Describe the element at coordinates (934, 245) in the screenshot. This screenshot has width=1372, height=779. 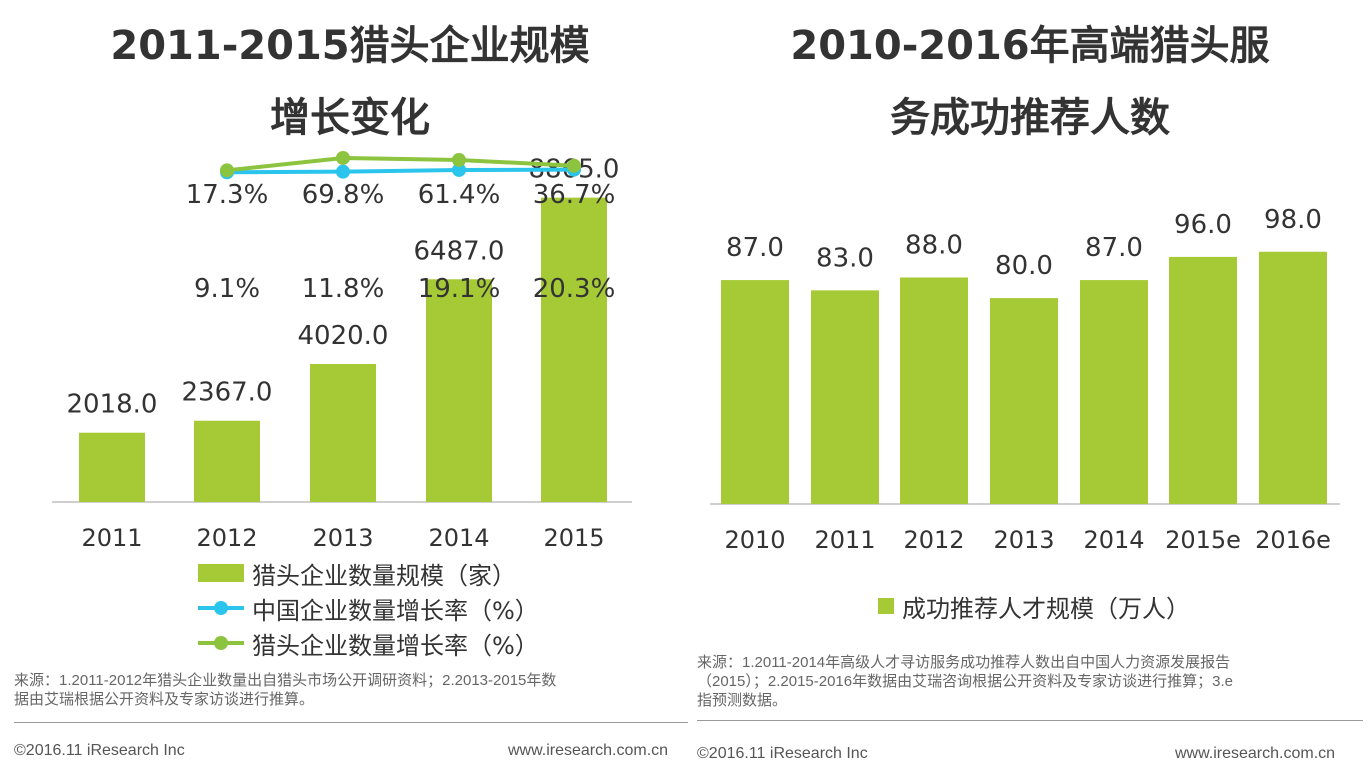
I see `bar-value-label-2012: 88.0` at that location.